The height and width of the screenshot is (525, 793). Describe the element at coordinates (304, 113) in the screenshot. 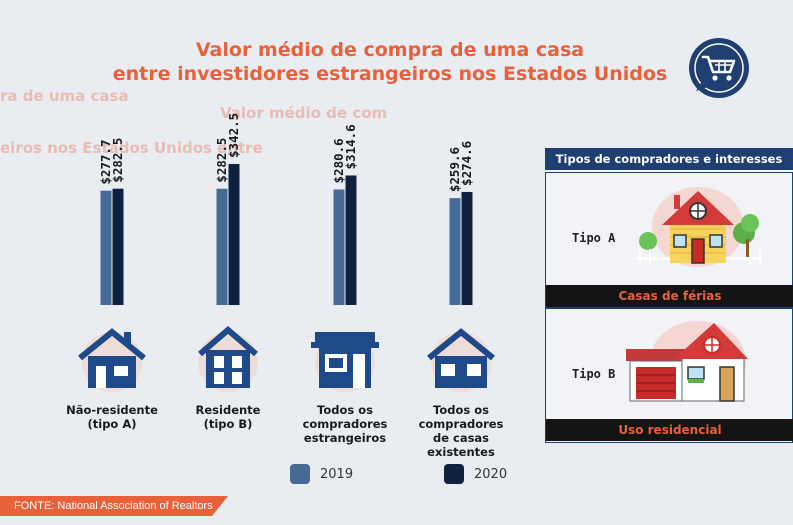

I see `ghost-line-2: Valor médio de com` at that location.